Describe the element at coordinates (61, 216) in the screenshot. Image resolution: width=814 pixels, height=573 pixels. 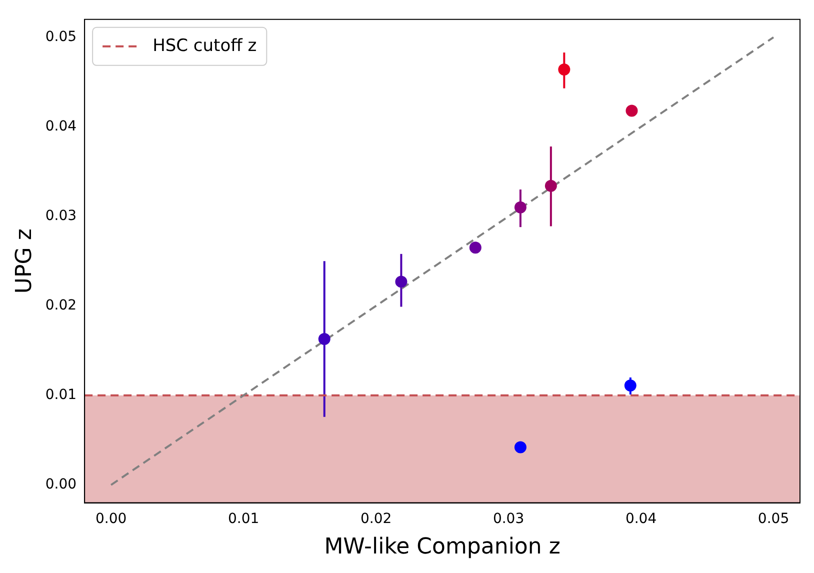
I see `y-tick-label: 0.03` at that location.